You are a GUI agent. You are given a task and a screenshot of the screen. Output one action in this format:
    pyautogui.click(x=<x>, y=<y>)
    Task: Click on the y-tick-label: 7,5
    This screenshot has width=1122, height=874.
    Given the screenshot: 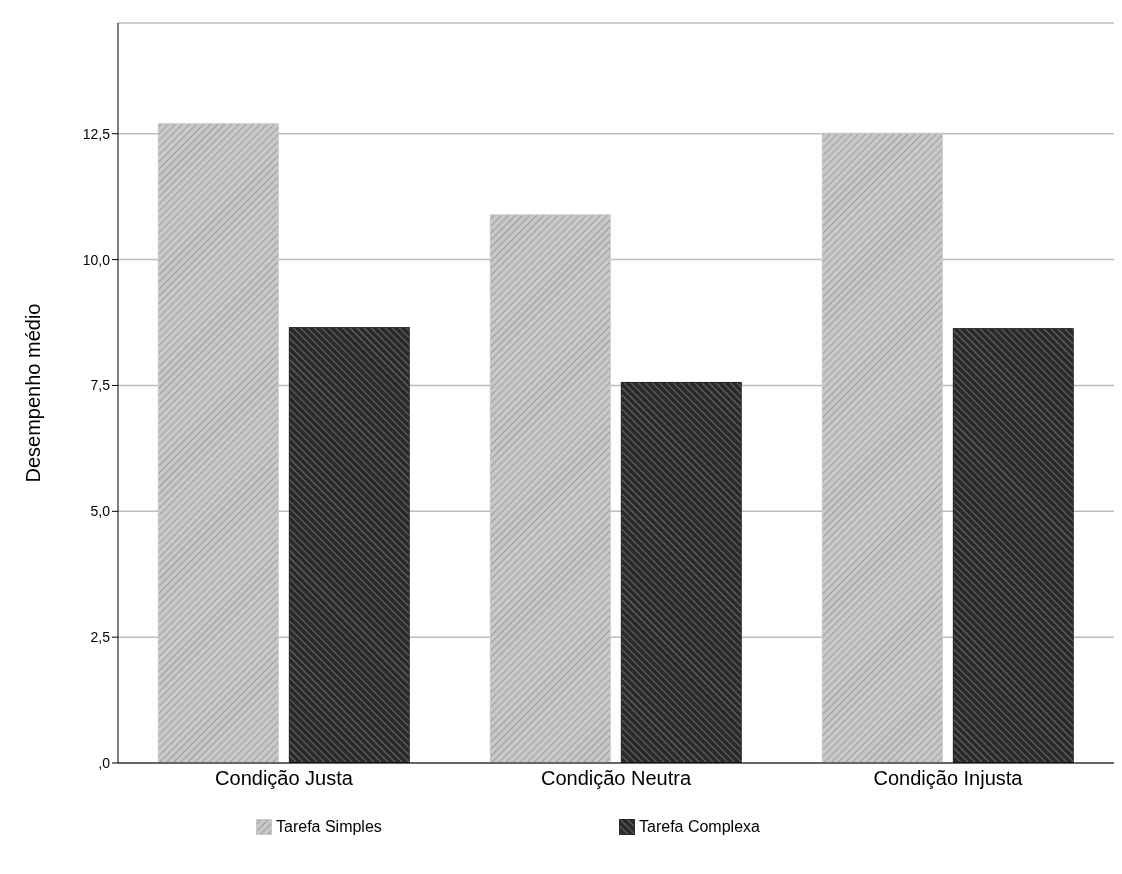 What is the action you would take?
    pyautogui.click(x=100, y=385)
    